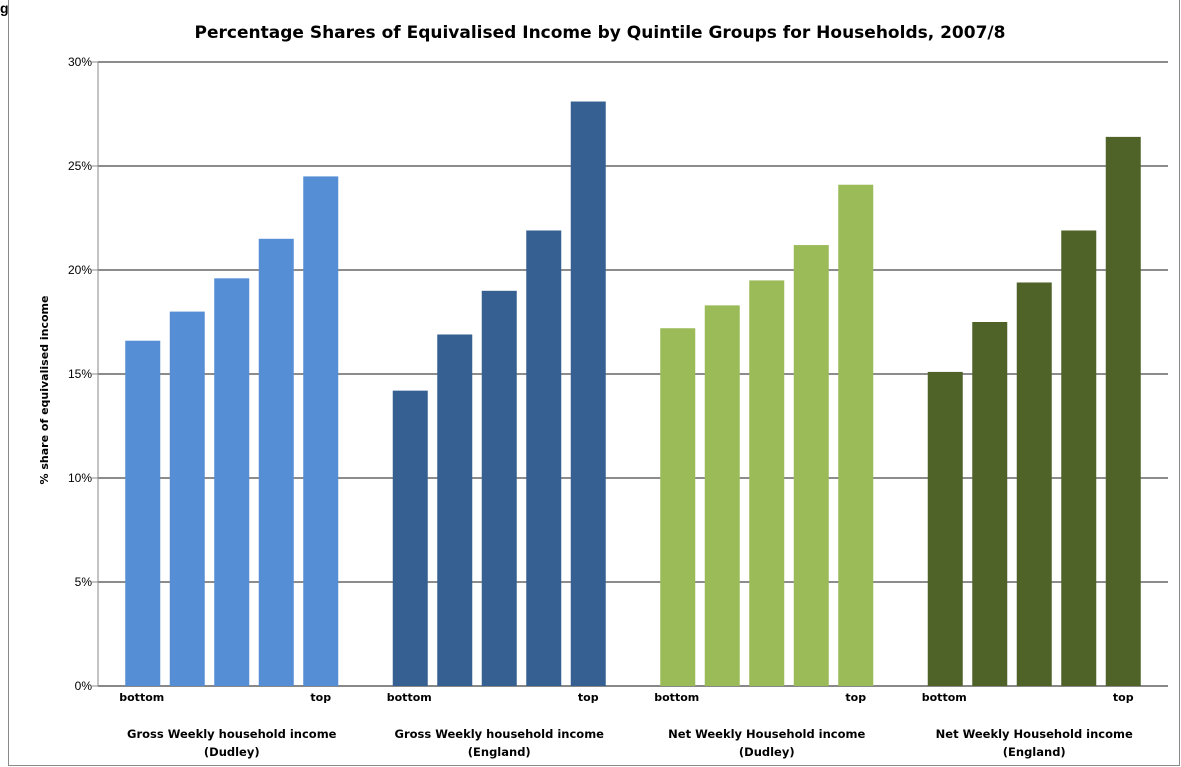 This screenshot has width=1181, height=767. Describe the element at coordinates (84, 686) in the screenshot. I see `y-tick-label: 0%` at that location.